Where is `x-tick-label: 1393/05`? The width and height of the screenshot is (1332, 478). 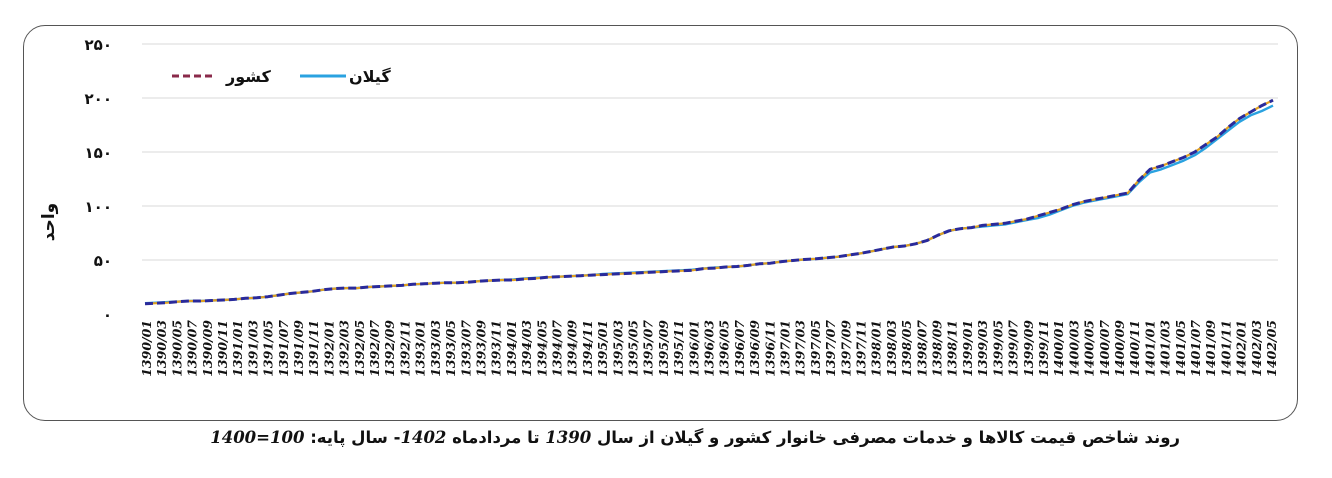
x-tick-label: 1393/05 is located at coordinates (450, 348).